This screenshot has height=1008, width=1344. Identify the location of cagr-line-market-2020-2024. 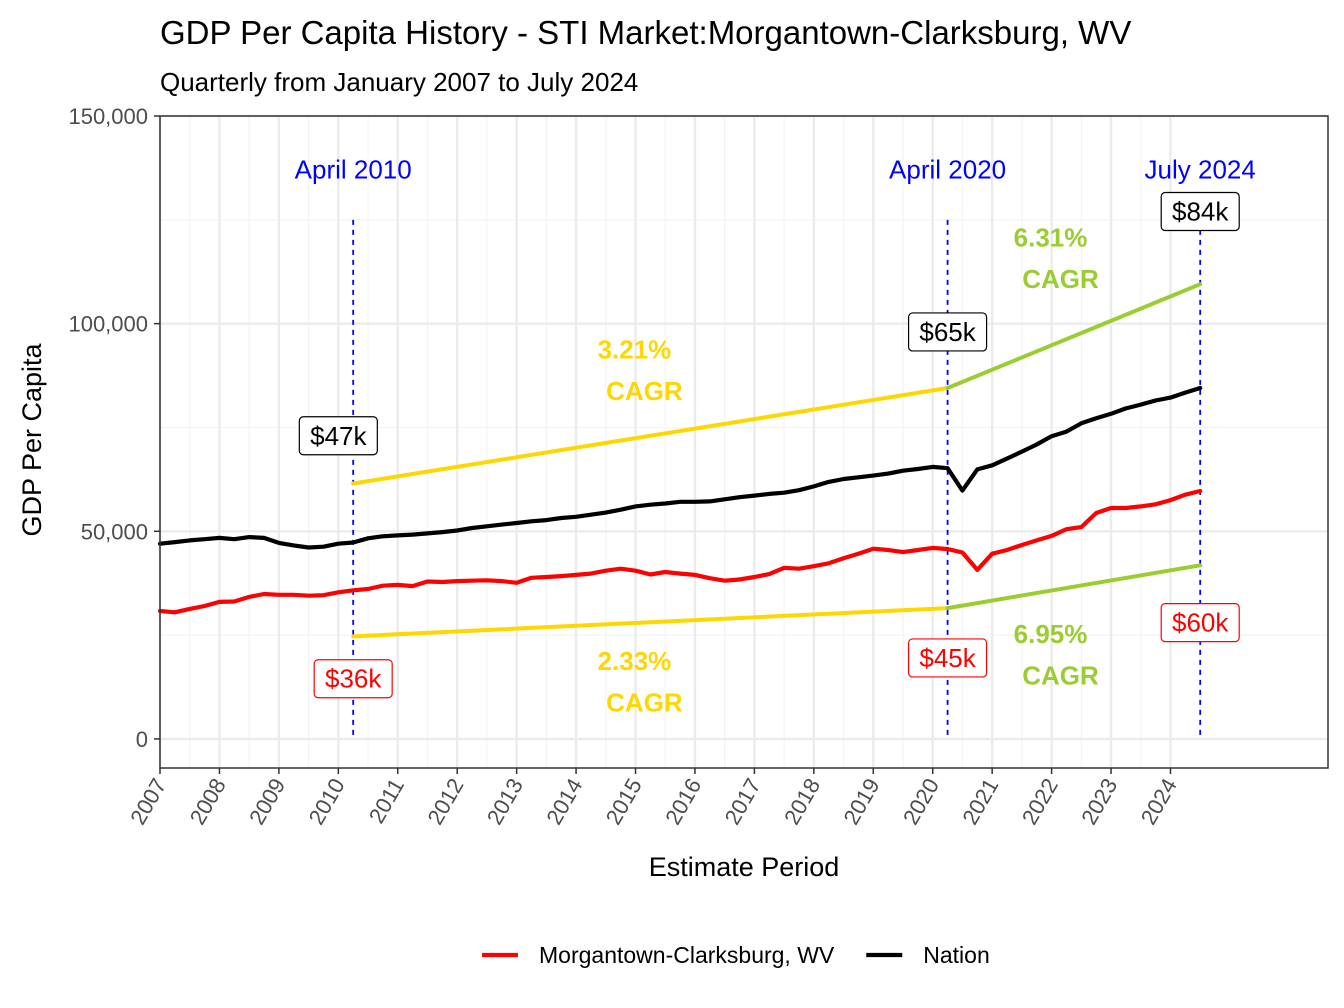
(1074, 587).